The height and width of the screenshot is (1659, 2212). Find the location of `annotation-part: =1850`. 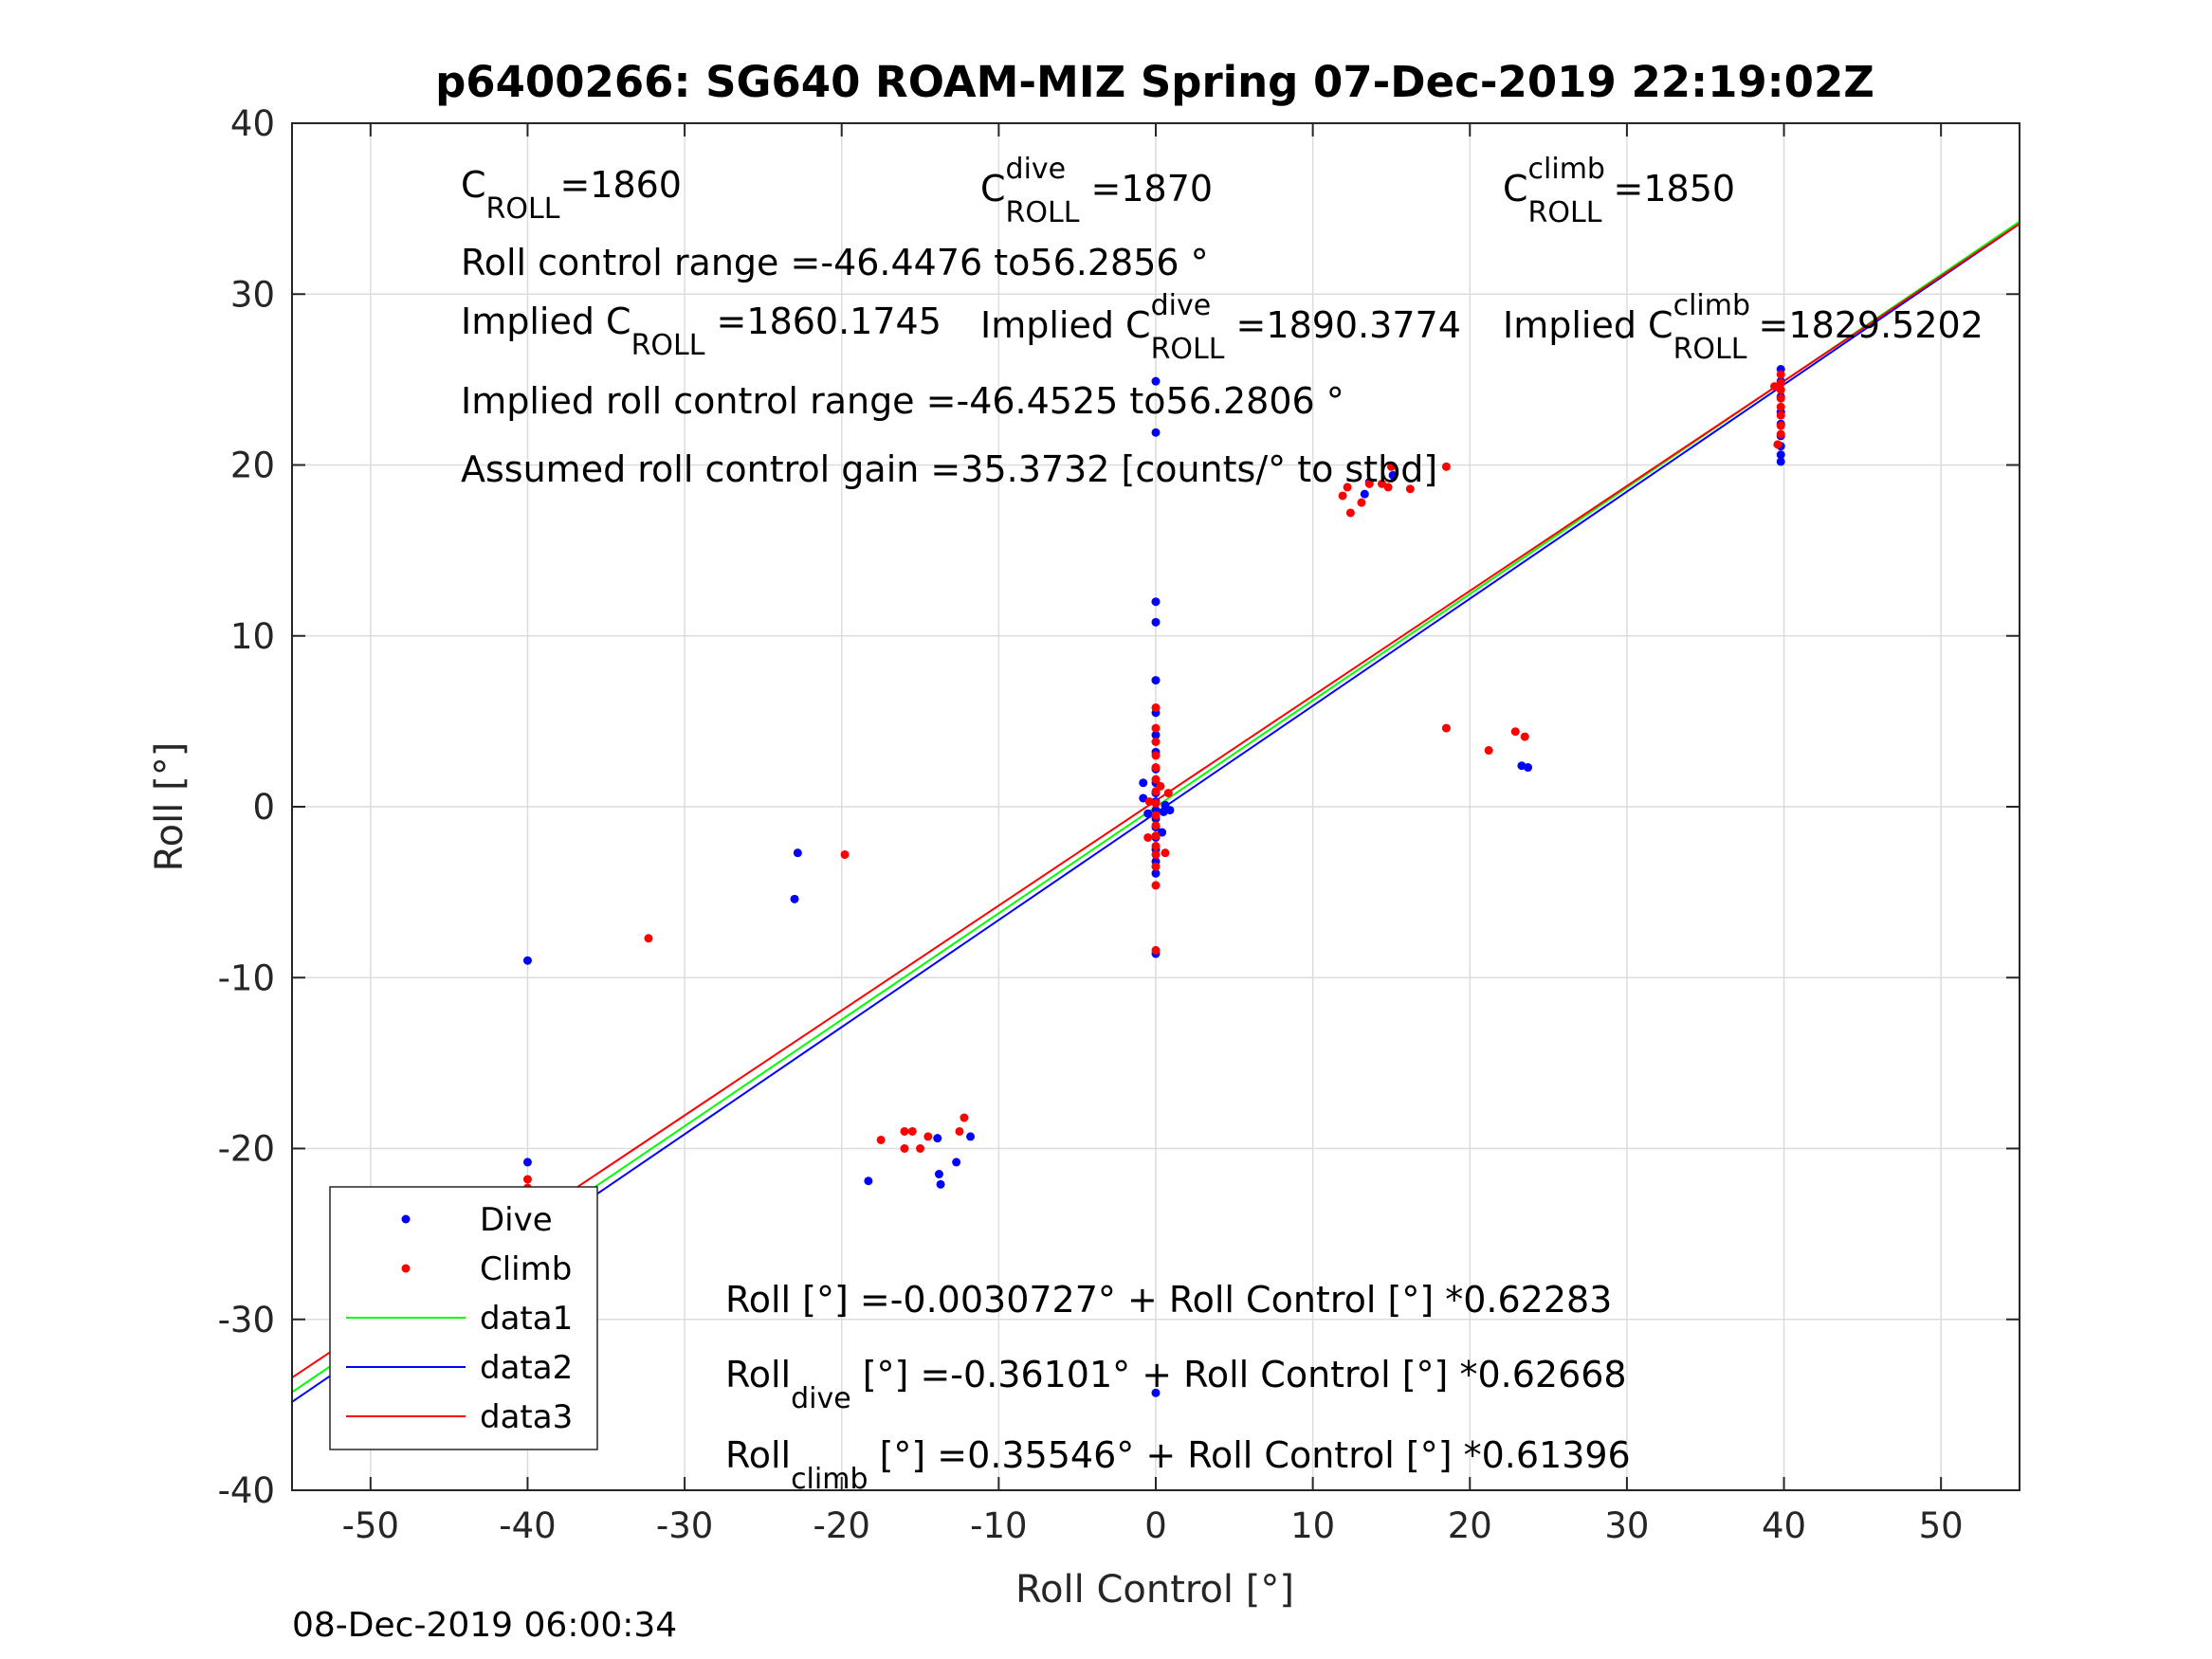

annotation-part: =1850 is located at coordinates (1668, 189).